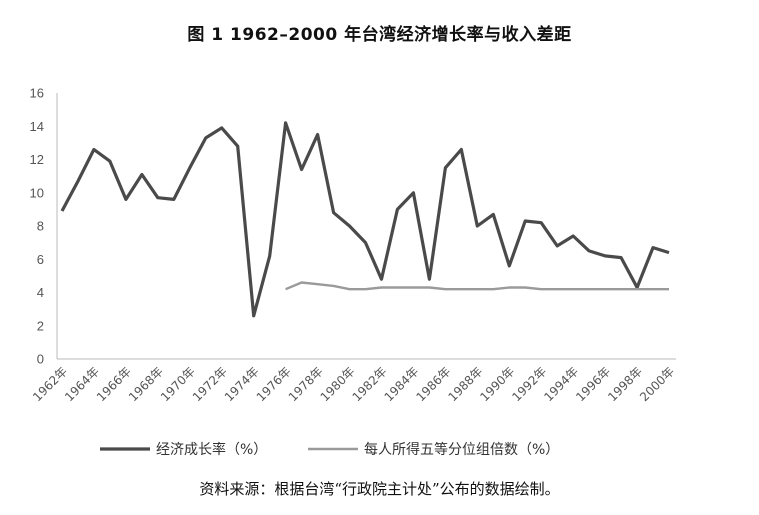 The height and width of the screenshot is (515, 759). I want to click on y-tick-label: 8, so click(40, 226).